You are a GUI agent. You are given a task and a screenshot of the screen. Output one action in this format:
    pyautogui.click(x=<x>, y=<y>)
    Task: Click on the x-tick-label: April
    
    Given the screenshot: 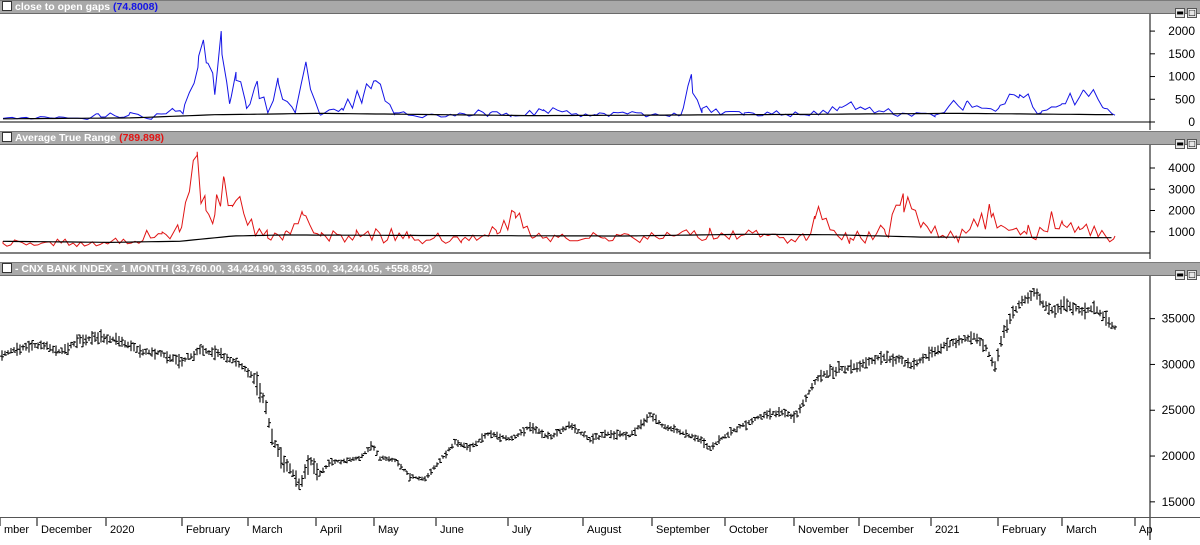 What is the action you would take?
    pyautogui.click(x=331, y=530)
    